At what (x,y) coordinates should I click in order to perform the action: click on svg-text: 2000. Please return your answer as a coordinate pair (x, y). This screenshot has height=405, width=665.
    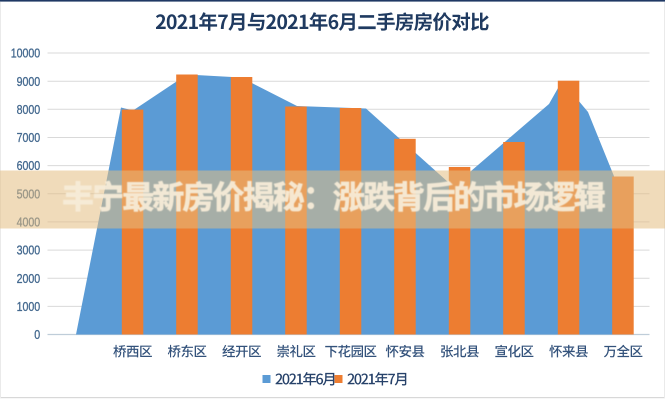
    Looking at the image, I should click on (29, 279).